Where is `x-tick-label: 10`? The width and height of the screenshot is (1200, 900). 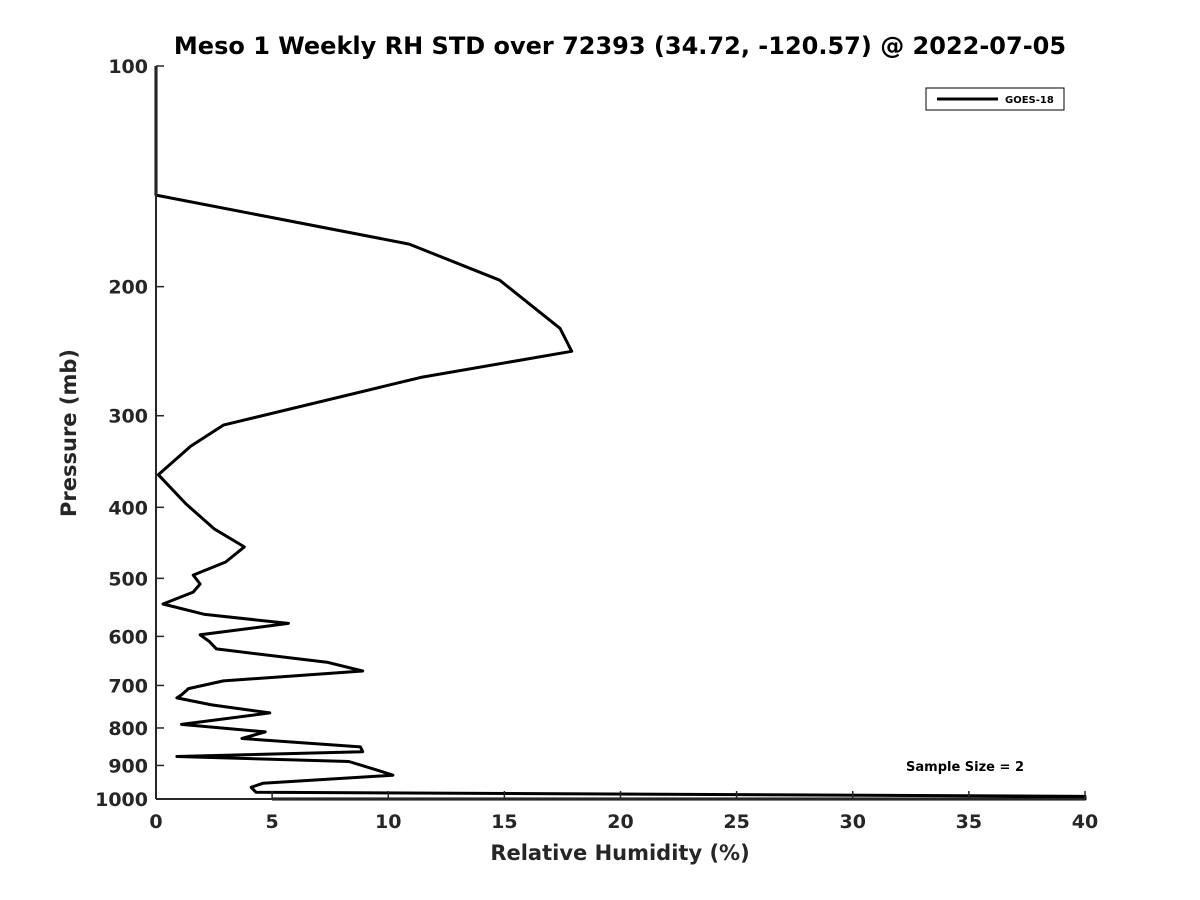
x-tick-label: 10 is located at coordinates (388, 822).